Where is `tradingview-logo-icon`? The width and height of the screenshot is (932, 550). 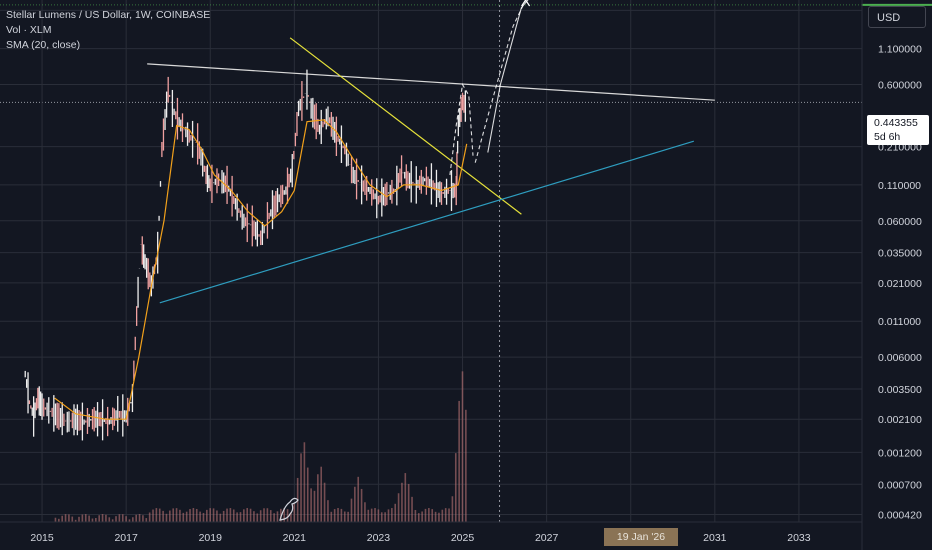
tradingview-logo-icon is located at coordinates (289, 509).